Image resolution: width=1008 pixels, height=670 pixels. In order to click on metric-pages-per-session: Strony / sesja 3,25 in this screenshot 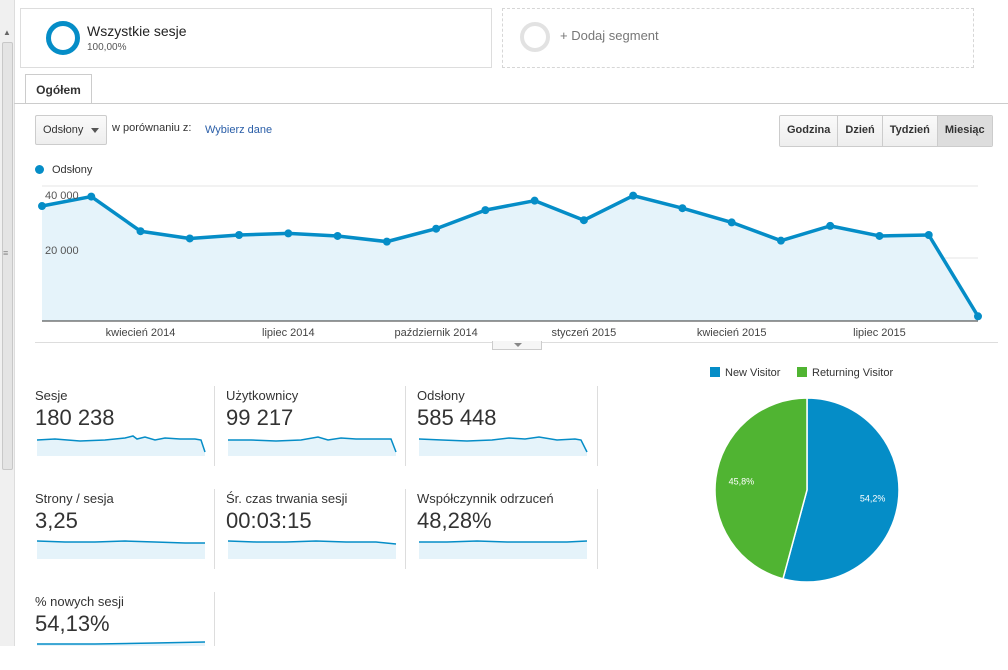, I will do `click(125, 529)`.